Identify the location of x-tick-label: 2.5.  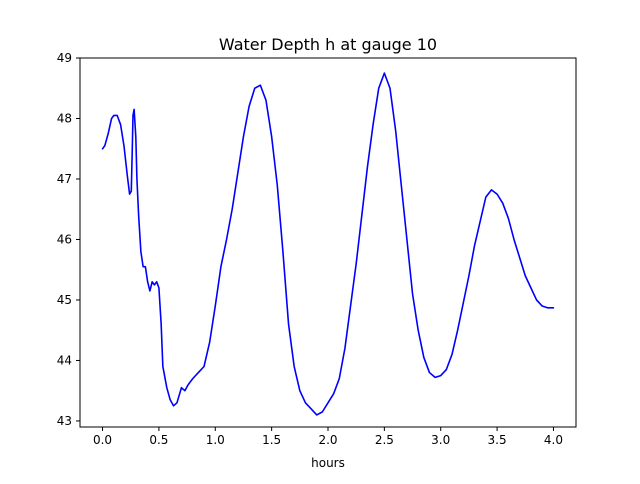
(384, 440).